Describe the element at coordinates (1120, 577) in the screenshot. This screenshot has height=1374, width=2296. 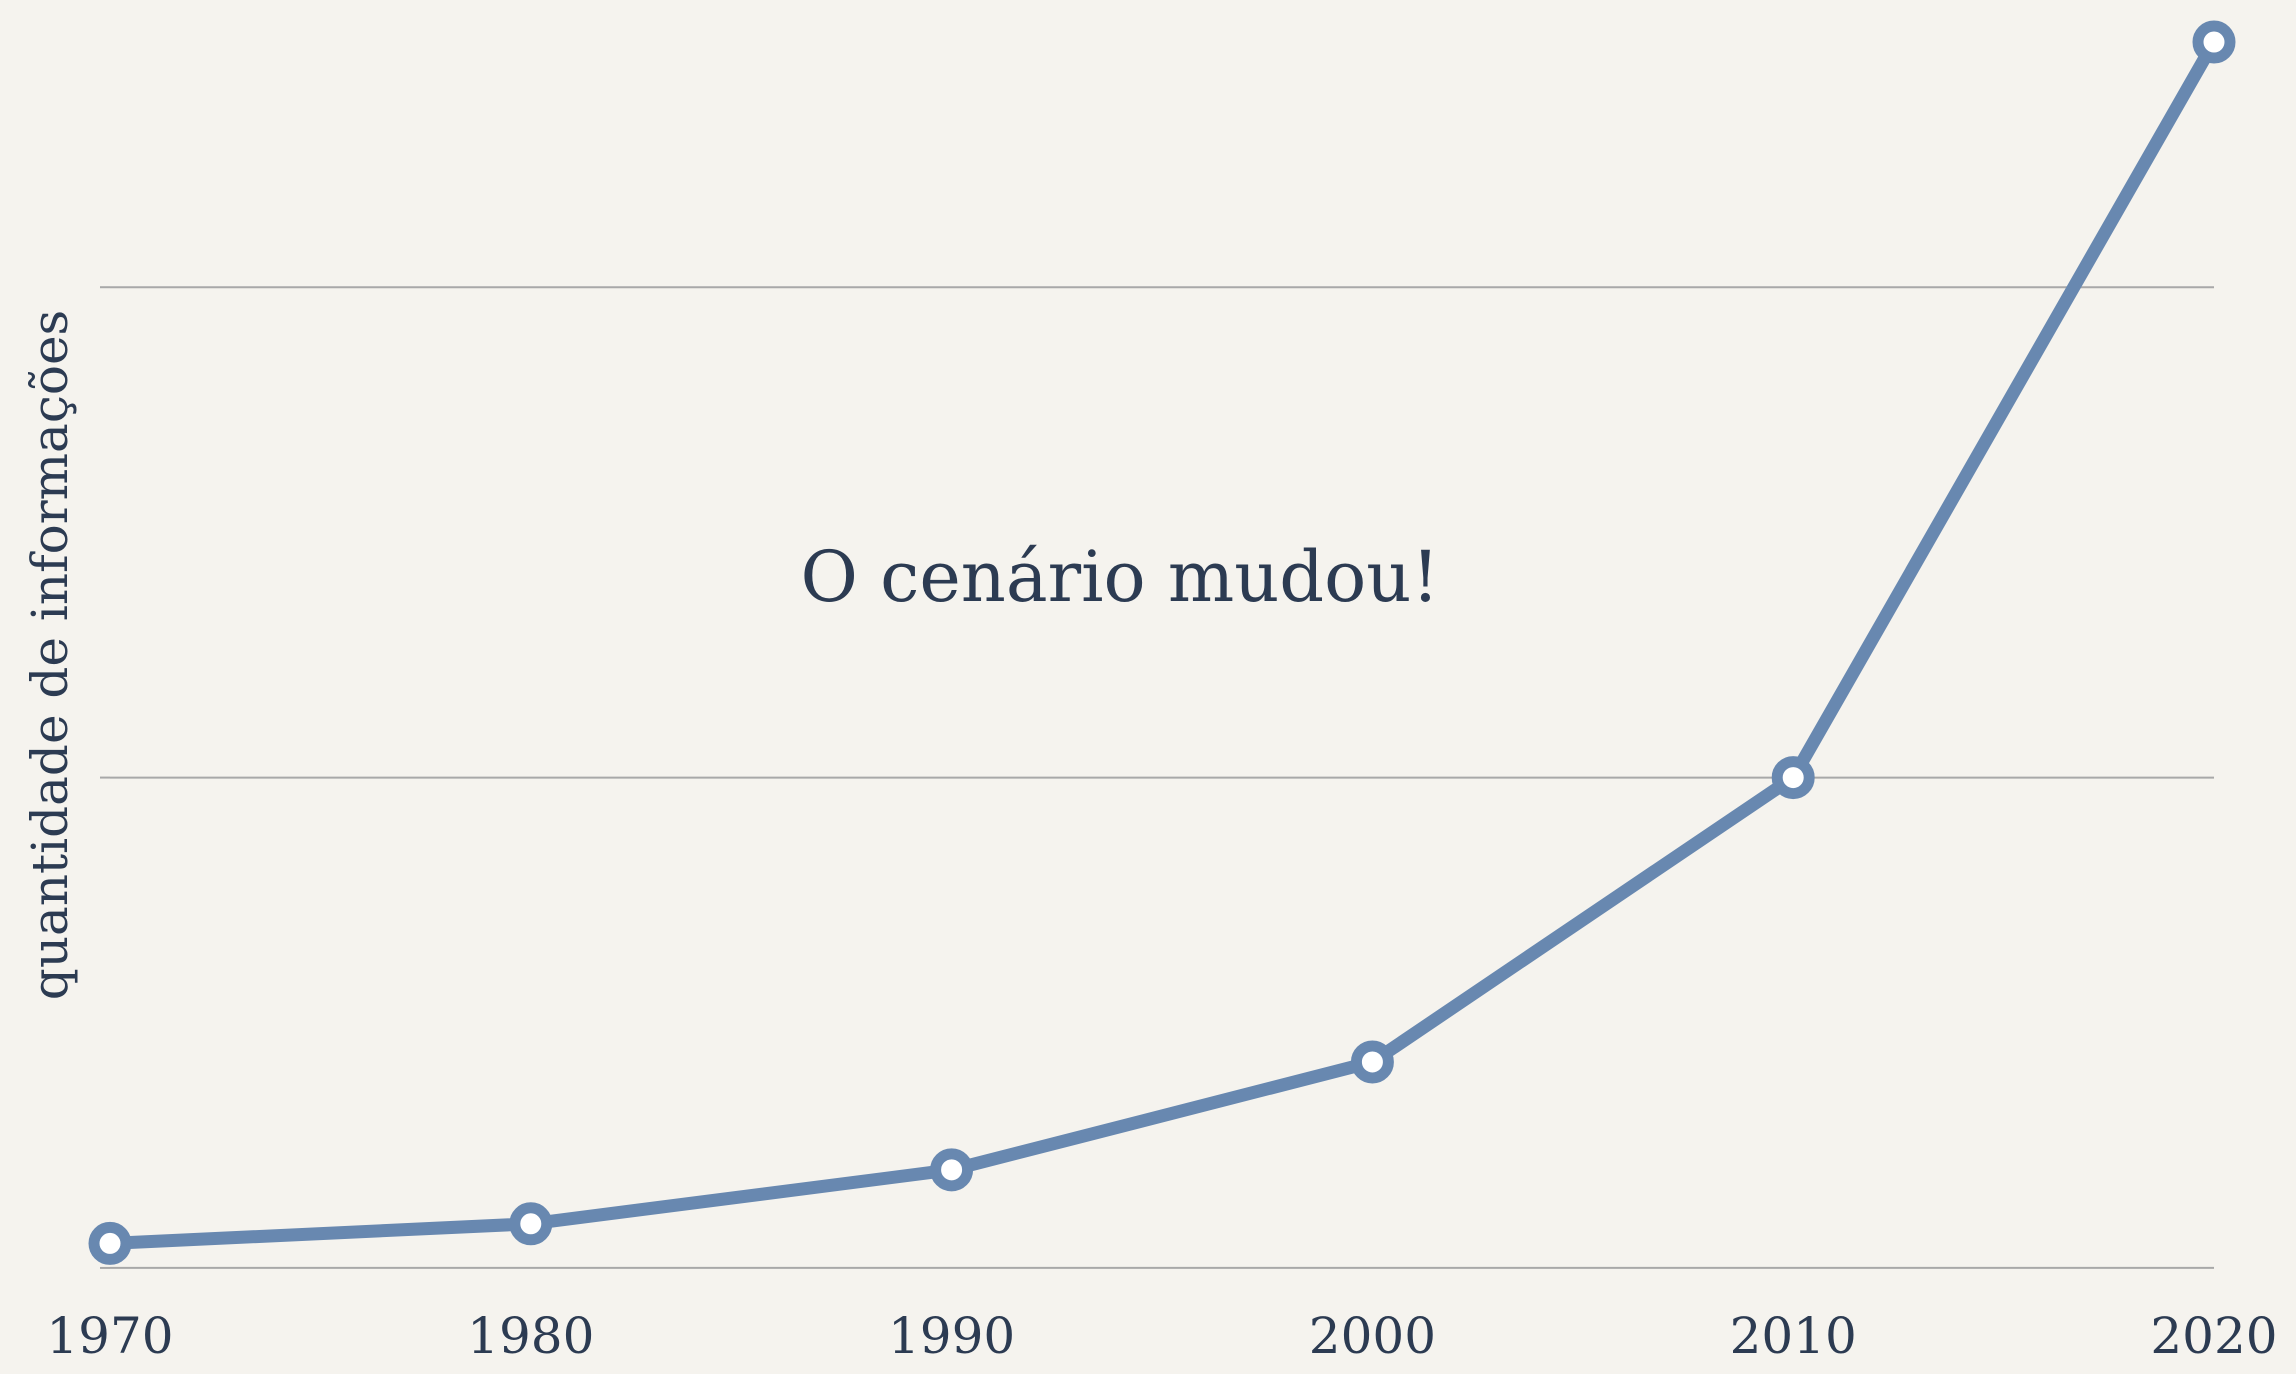
I see `annotation: O cenário mudou!` at that location.